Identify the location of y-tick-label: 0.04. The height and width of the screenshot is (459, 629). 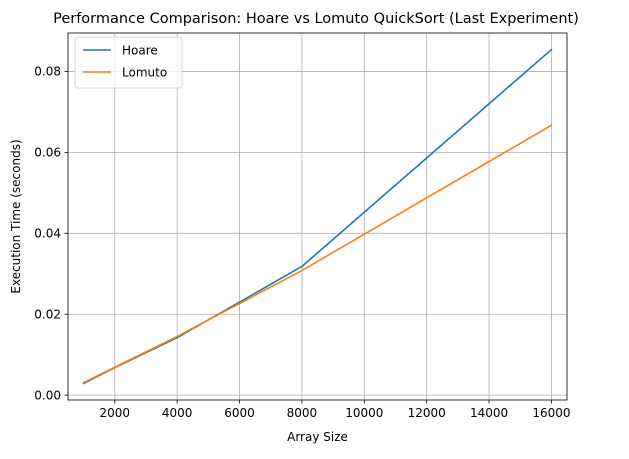
(47, 234).